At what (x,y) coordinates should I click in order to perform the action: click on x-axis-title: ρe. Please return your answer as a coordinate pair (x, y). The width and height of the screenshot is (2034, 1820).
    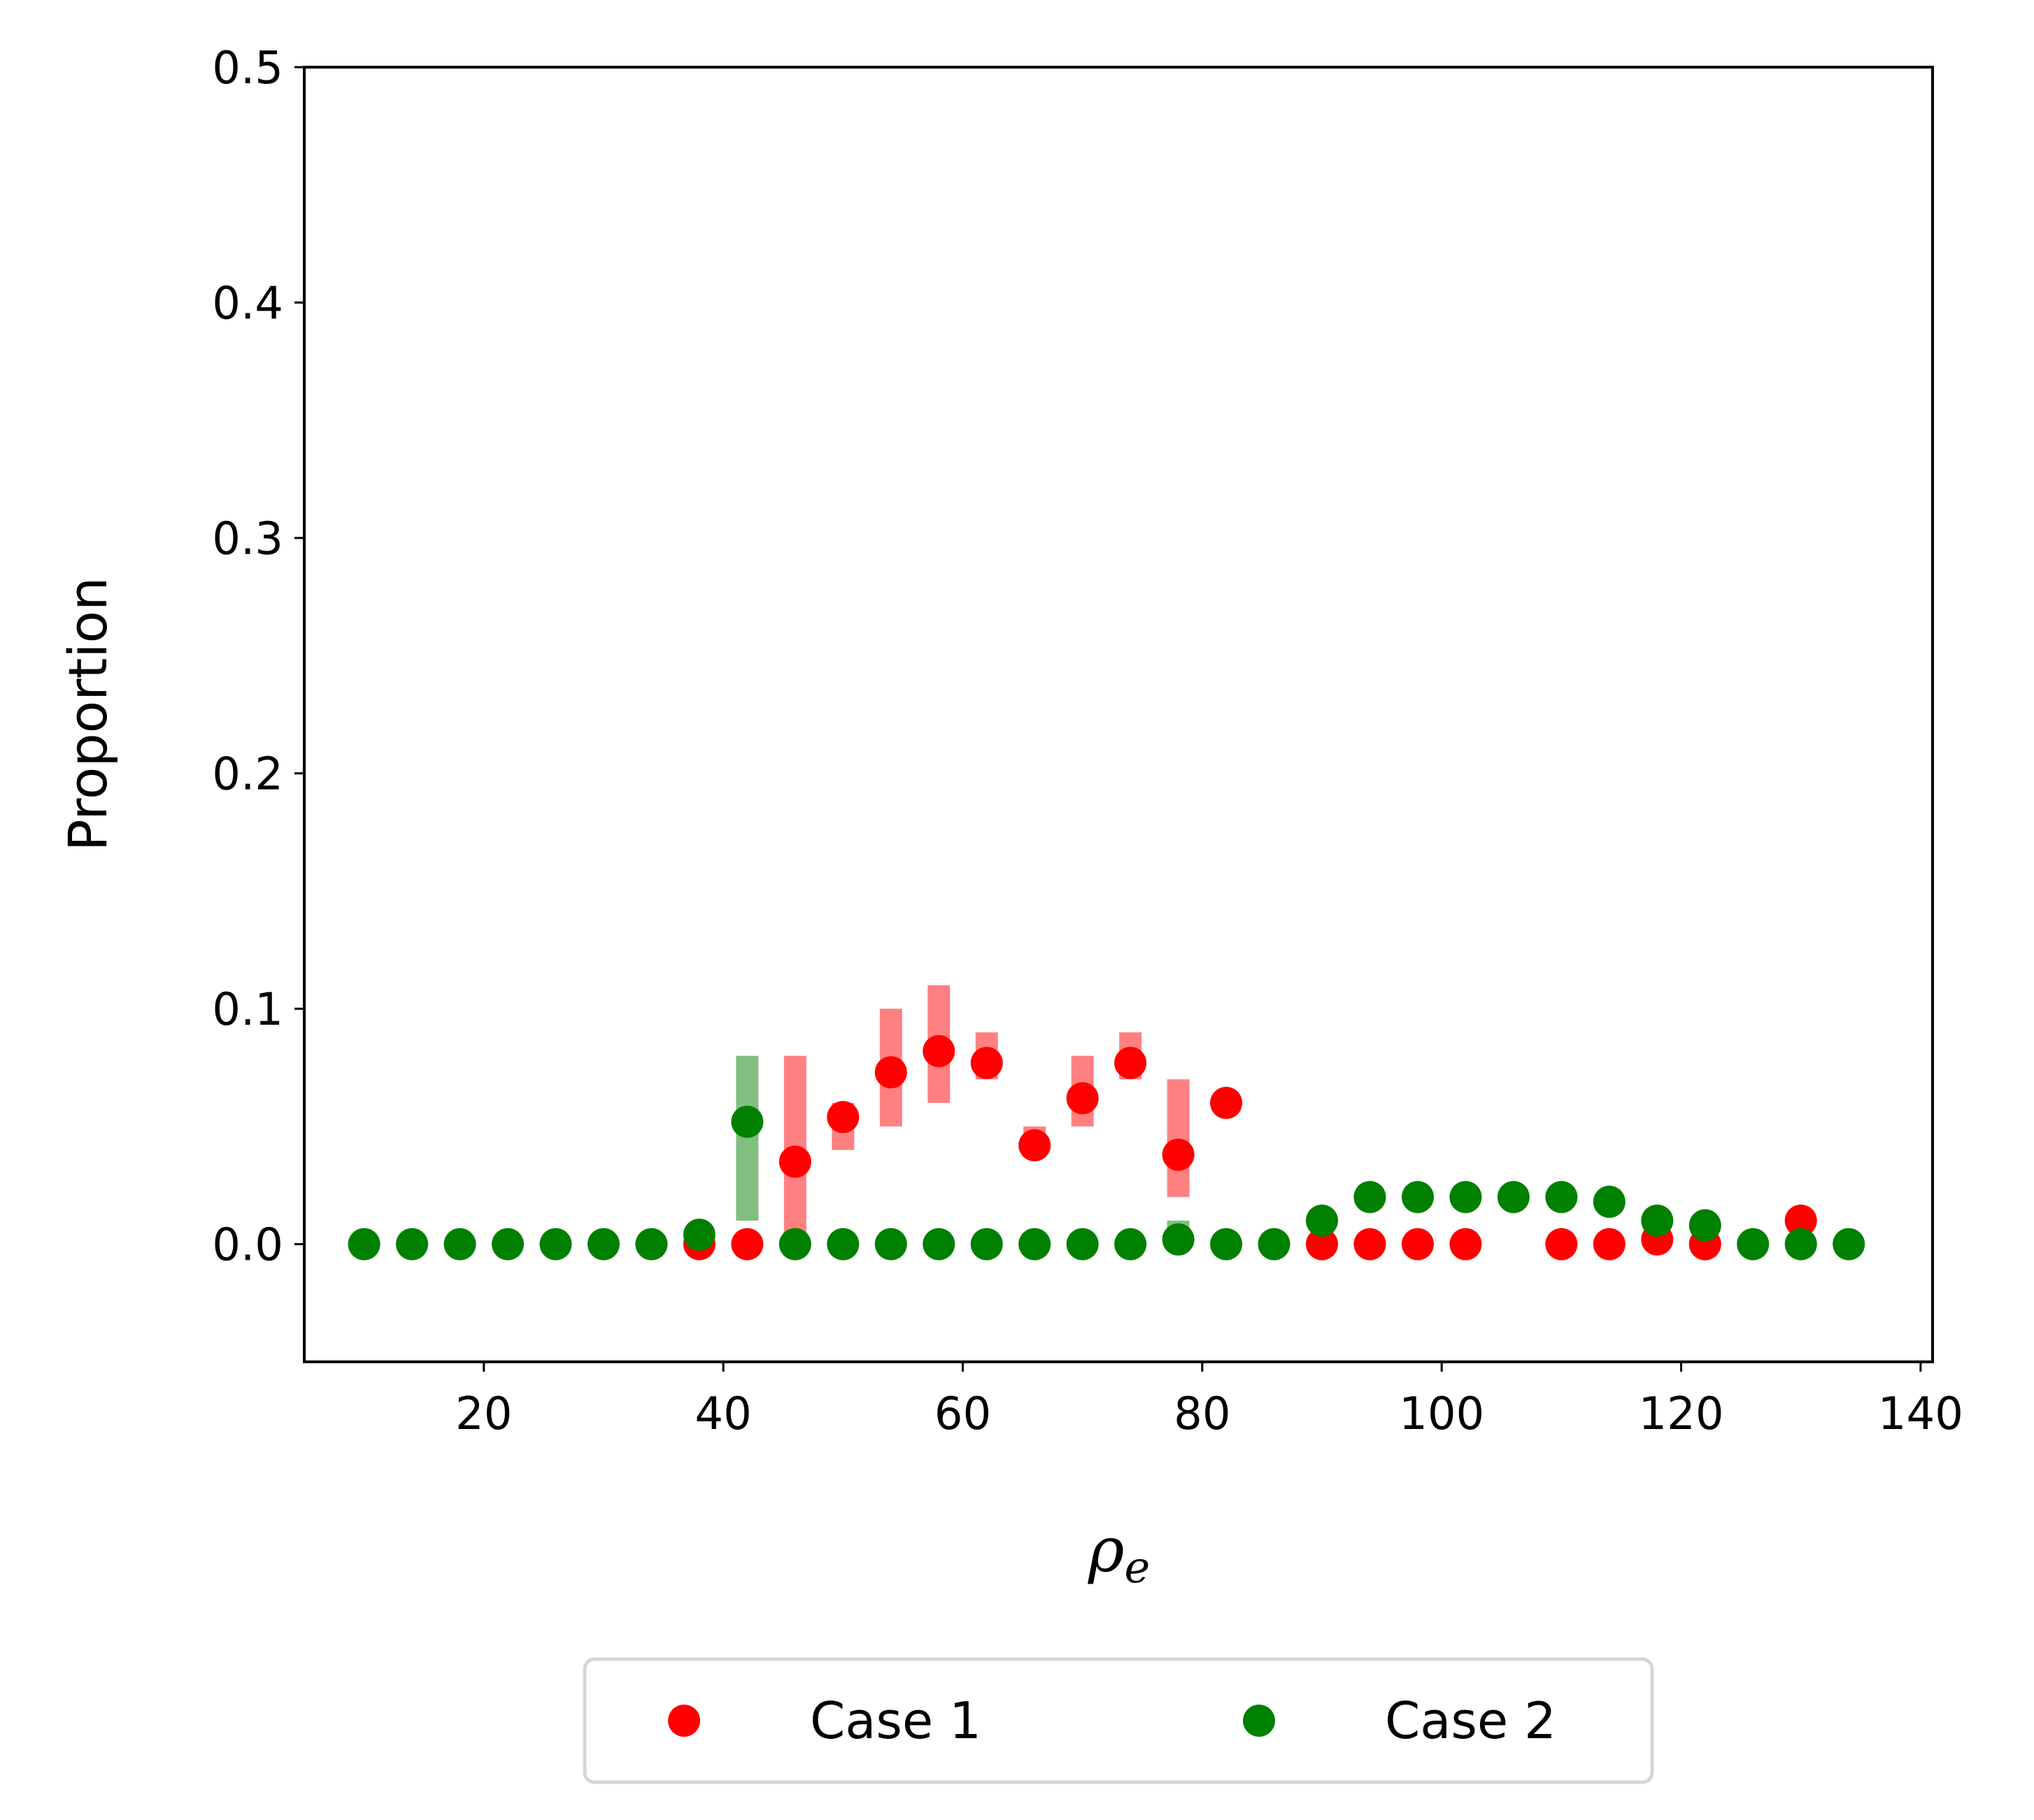
    Looking at the image, I should click on (1119, 1553).